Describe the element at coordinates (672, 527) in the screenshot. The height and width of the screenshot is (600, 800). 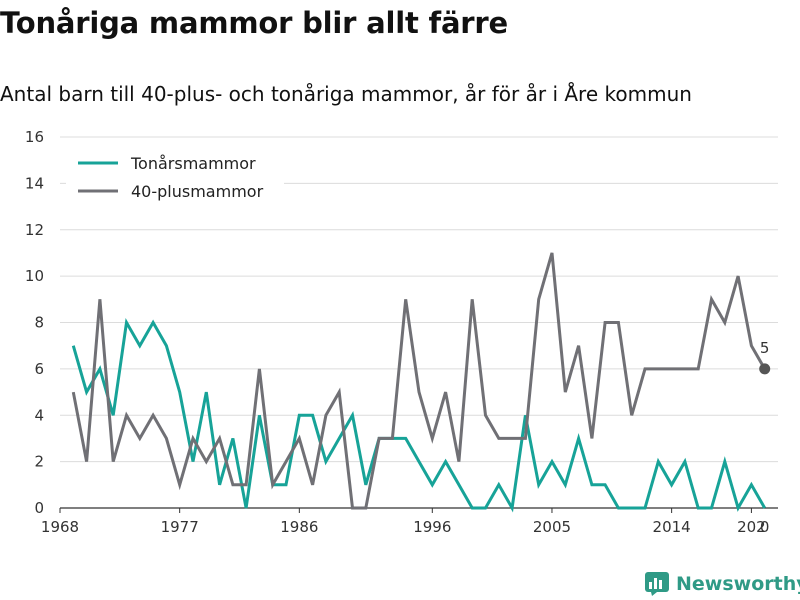
I see `x-tick-label: 2014` at that location.